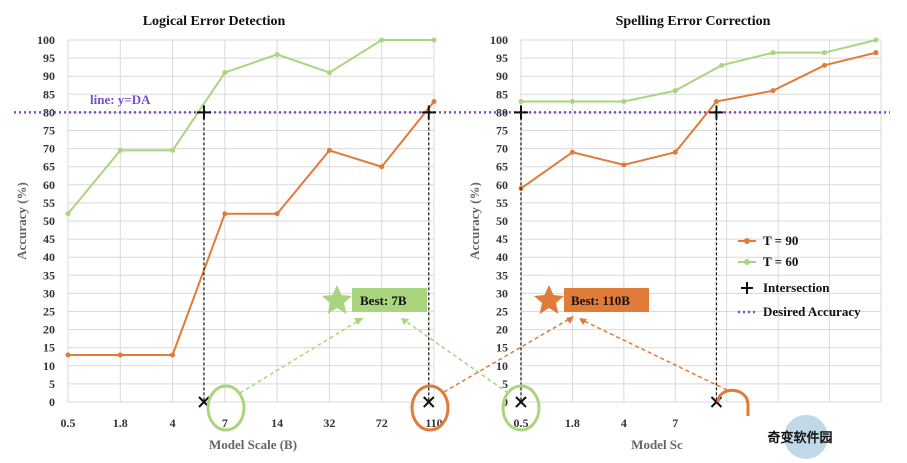  I want to click on chart-2-ytick-80: 80, so click(502, 112).